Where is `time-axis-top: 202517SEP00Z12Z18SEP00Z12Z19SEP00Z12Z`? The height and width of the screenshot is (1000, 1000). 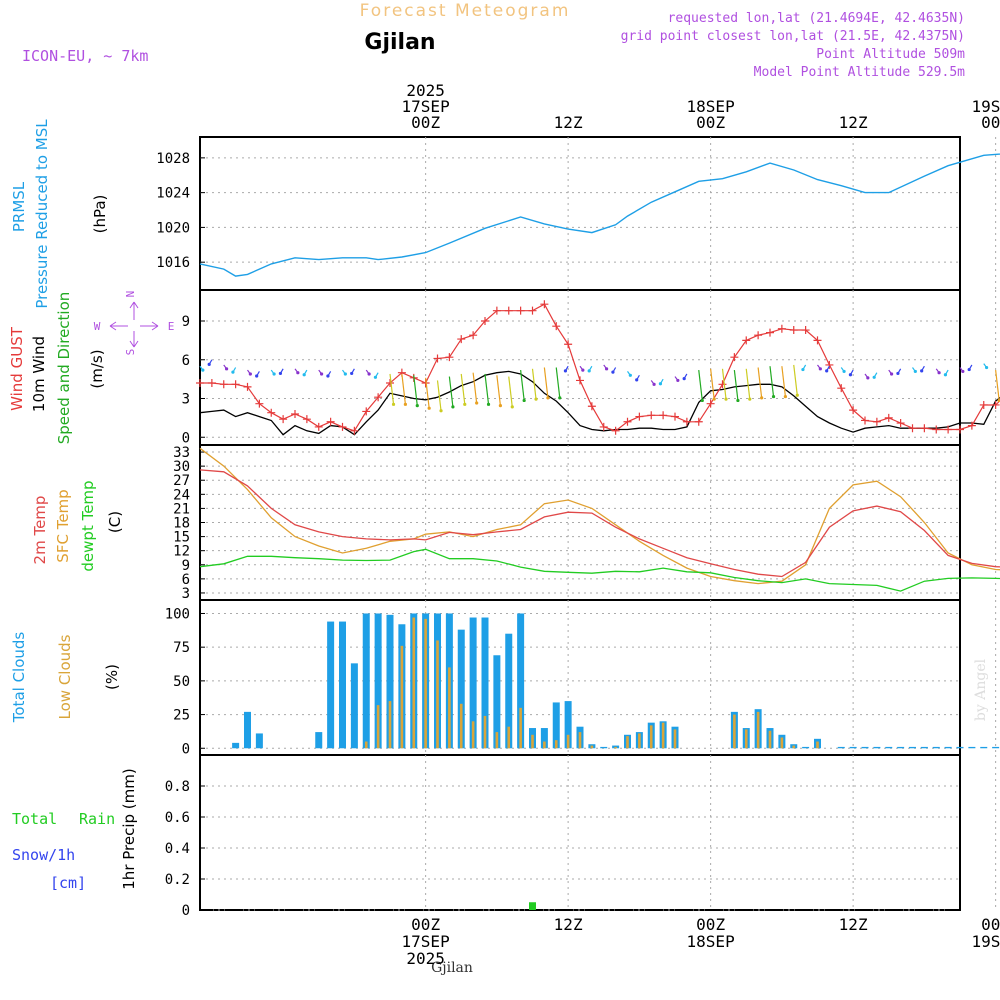
time-axis-top: 202517SEP00Z12Z18SEP00Z12Z19SEP00Z12Z is located at coordinates (701, 106).